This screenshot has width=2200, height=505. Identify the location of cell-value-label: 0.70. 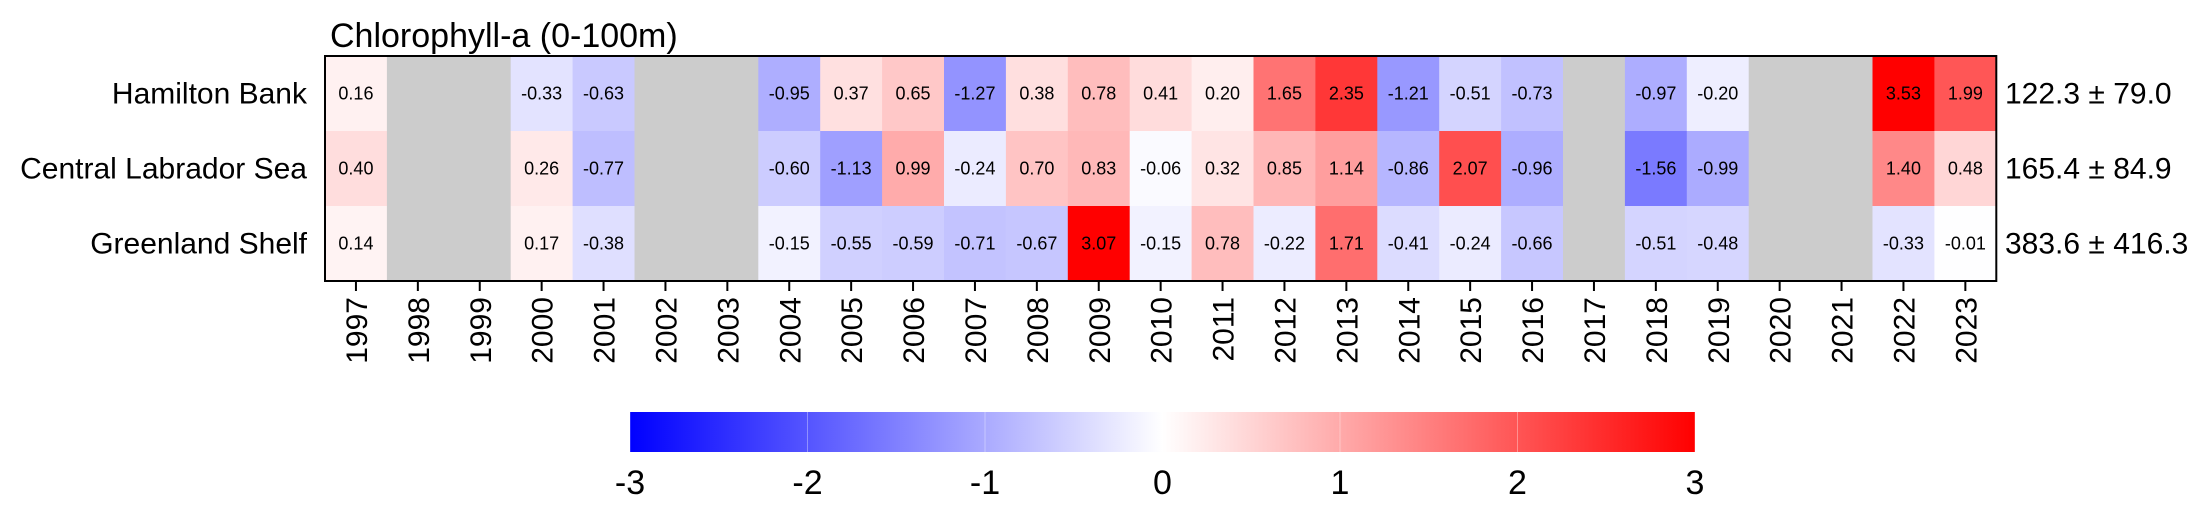
(1036, 169).